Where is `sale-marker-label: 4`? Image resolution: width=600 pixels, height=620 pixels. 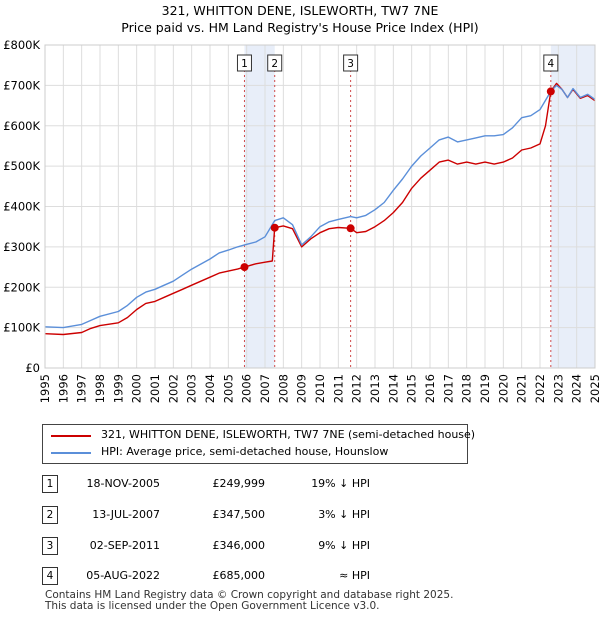 sale-marker-label: 4 is located at coordinates (550, 64).